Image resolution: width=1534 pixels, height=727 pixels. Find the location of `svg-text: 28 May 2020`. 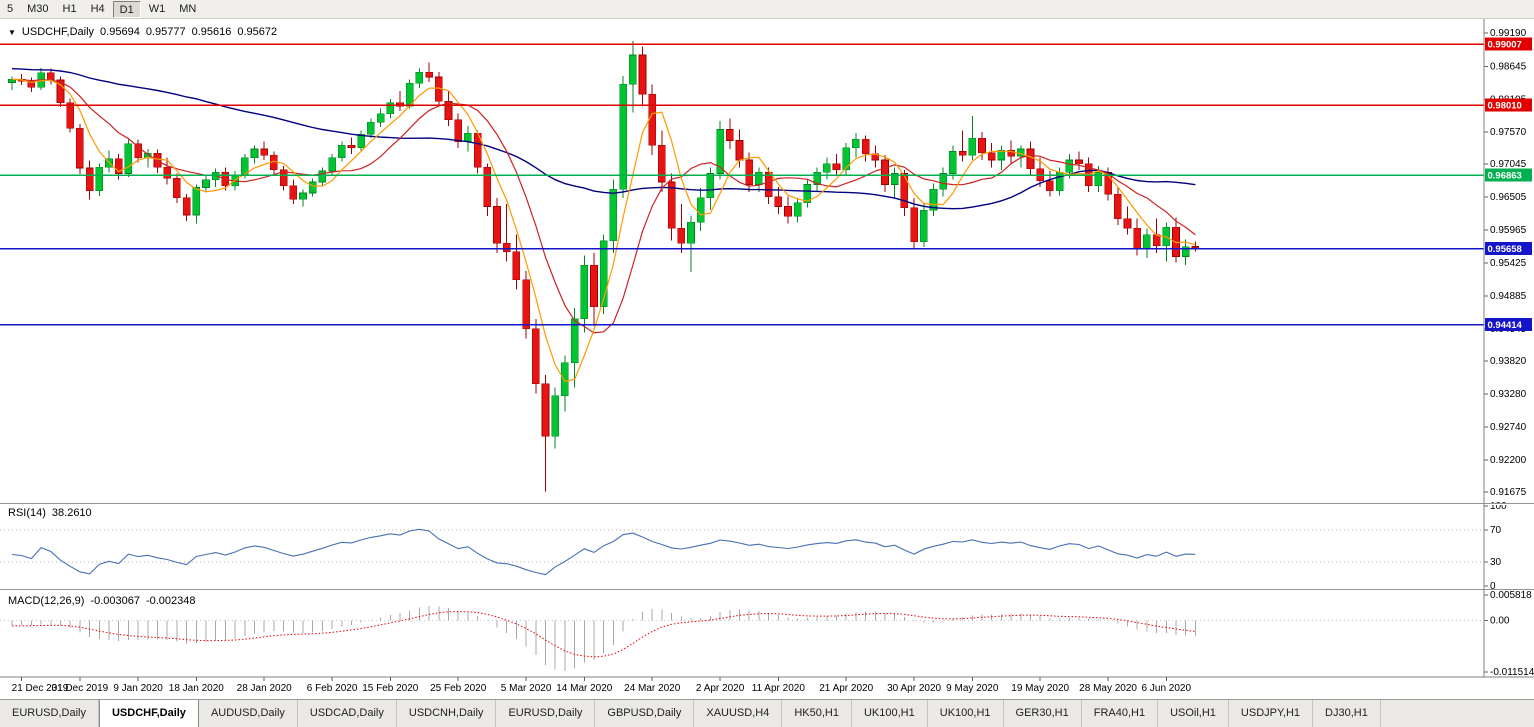

svg-text: 28 May 2020 is located at coordinates (1108, 688).